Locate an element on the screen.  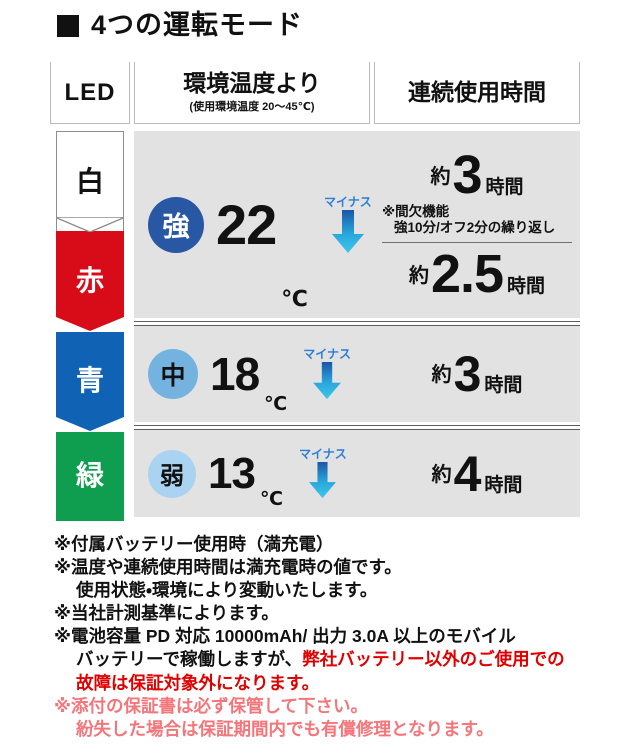
temperature-value: 13 is located at coordinates (232, 473).